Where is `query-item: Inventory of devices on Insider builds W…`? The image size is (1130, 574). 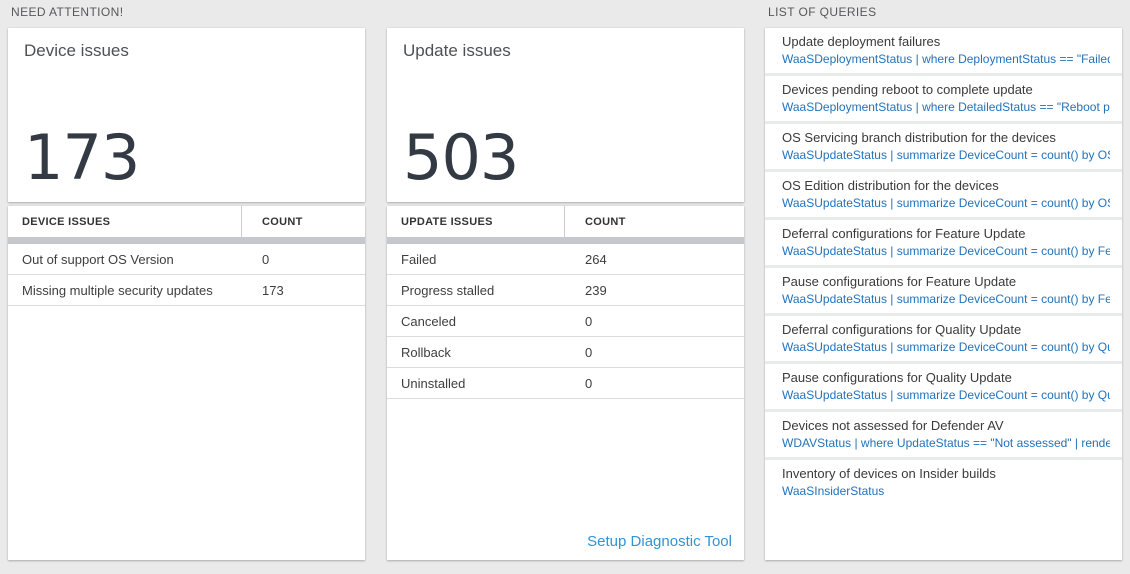 query-item: Inventory of devices on Insider builds W… is located at coordinates (943, 484).